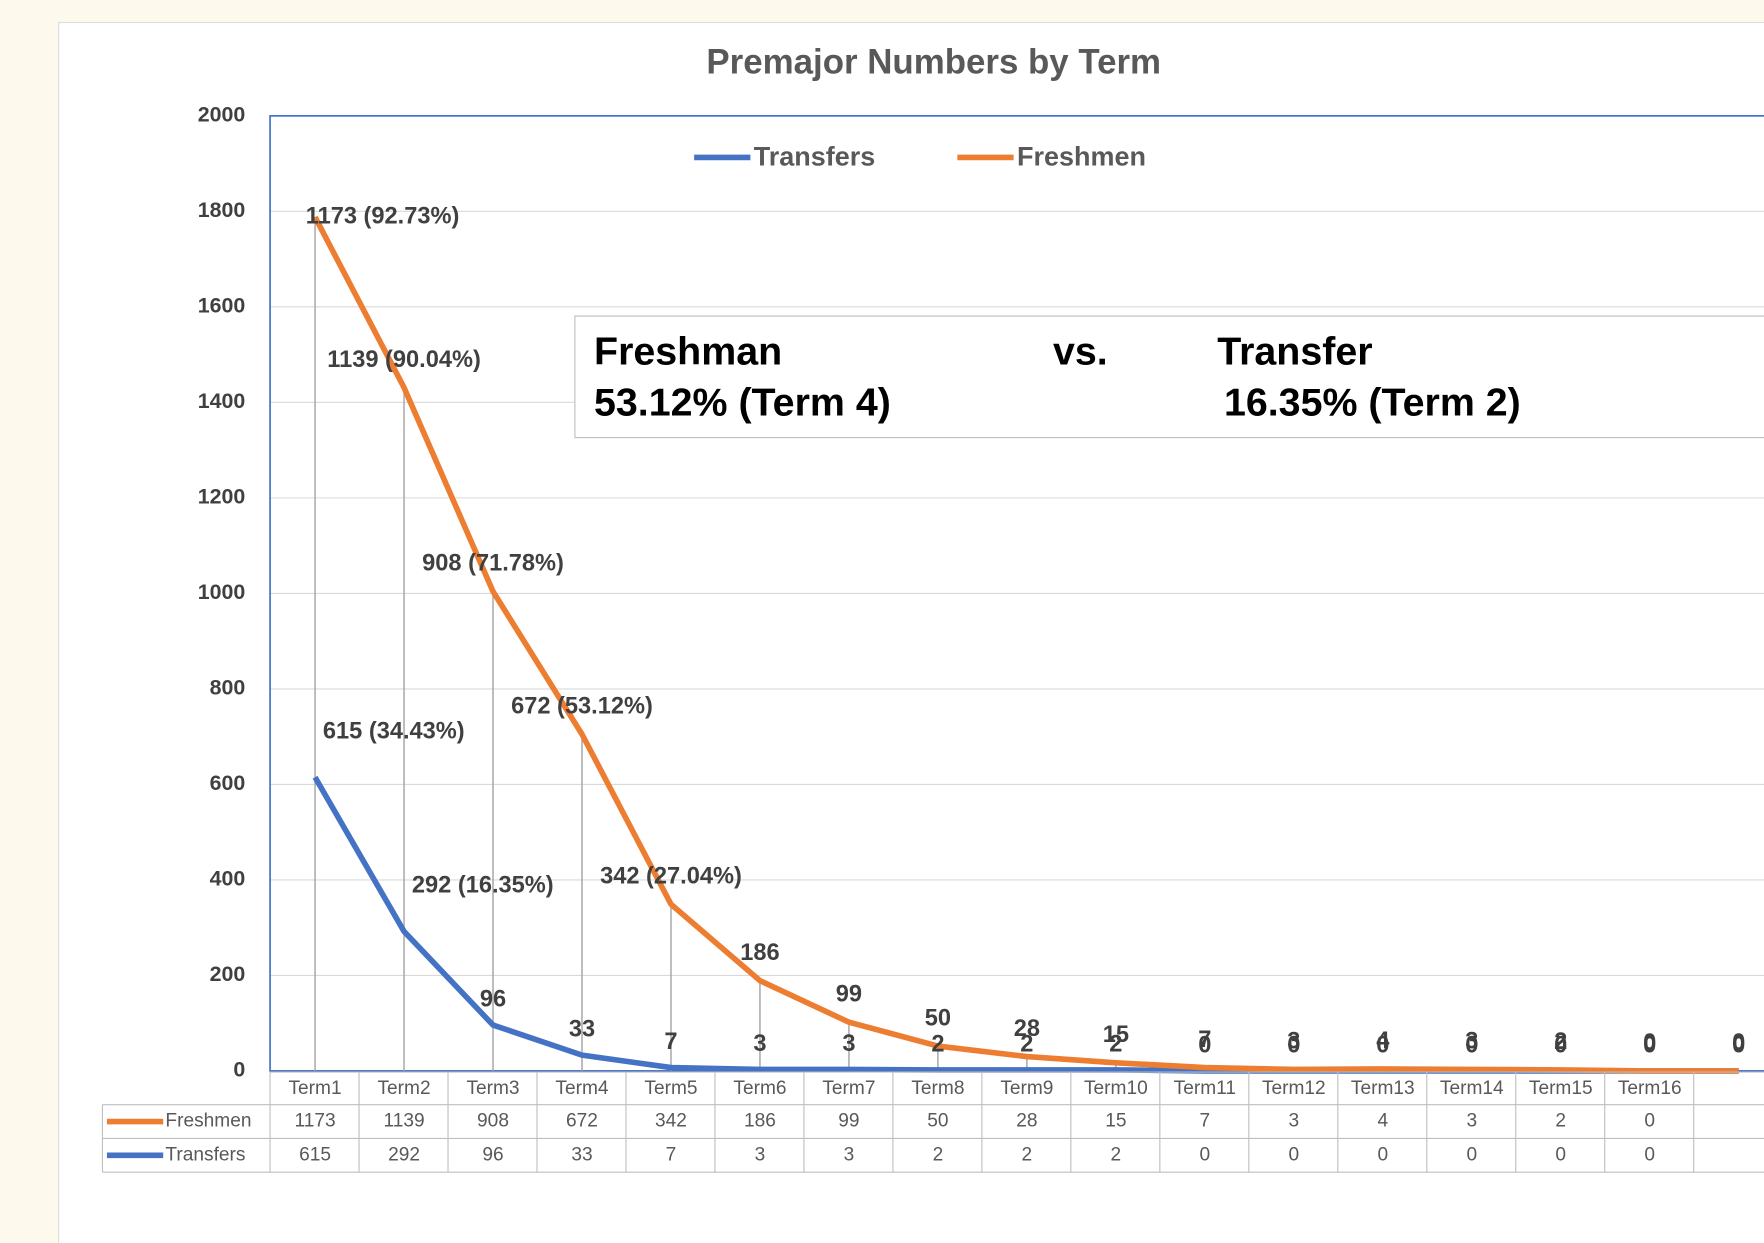 The image size is (1764, 1243). Describe the element at coordinates (492, 1154) in the screenshot. I see `table-cell: 96` at that location.